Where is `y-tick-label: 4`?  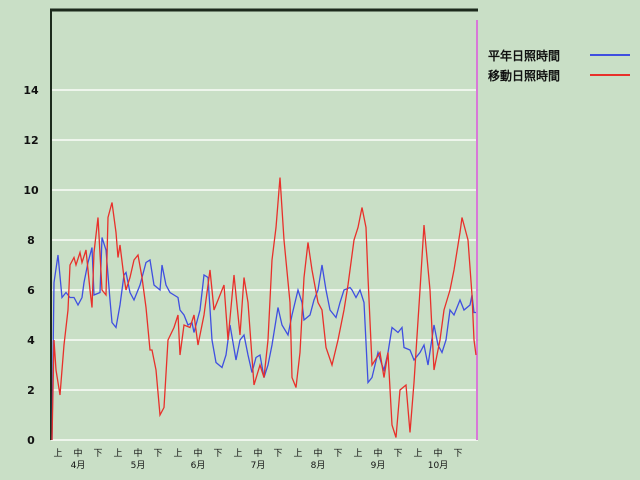
y-tick-label: 4 is located at coordinates (31, 340).